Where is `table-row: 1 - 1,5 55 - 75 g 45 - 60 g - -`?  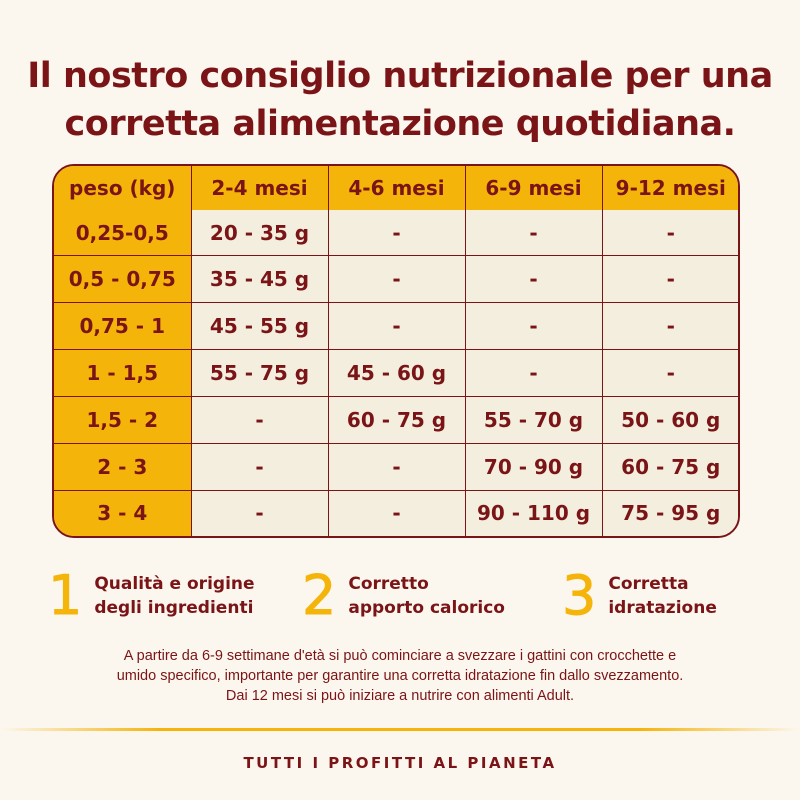 table-row: 1 - 1,5 55 - 75 g 45 - 60 g - - is located at coordinates (396, 373).